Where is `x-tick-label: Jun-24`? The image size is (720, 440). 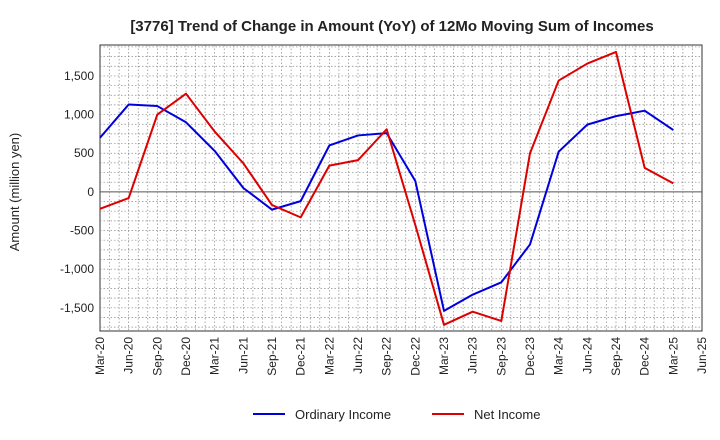 x-tick-label: Jun-24 is located at coordinates (587, 355).